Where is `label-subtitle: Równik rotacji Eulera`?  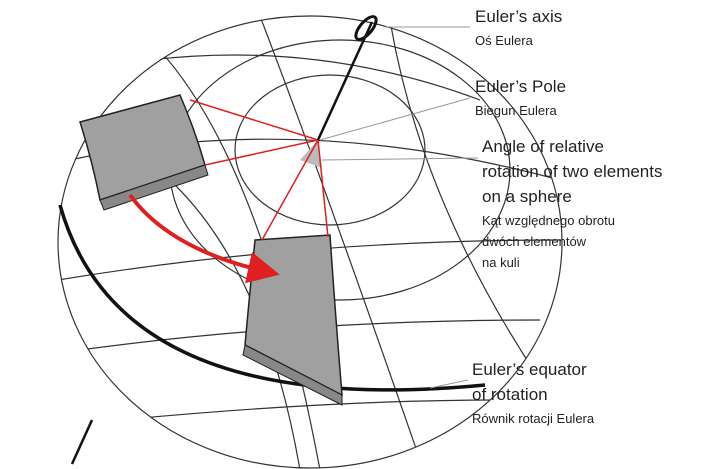 label-subtitle: Równik rotacji Eulera is located at coordinates (533, 418).